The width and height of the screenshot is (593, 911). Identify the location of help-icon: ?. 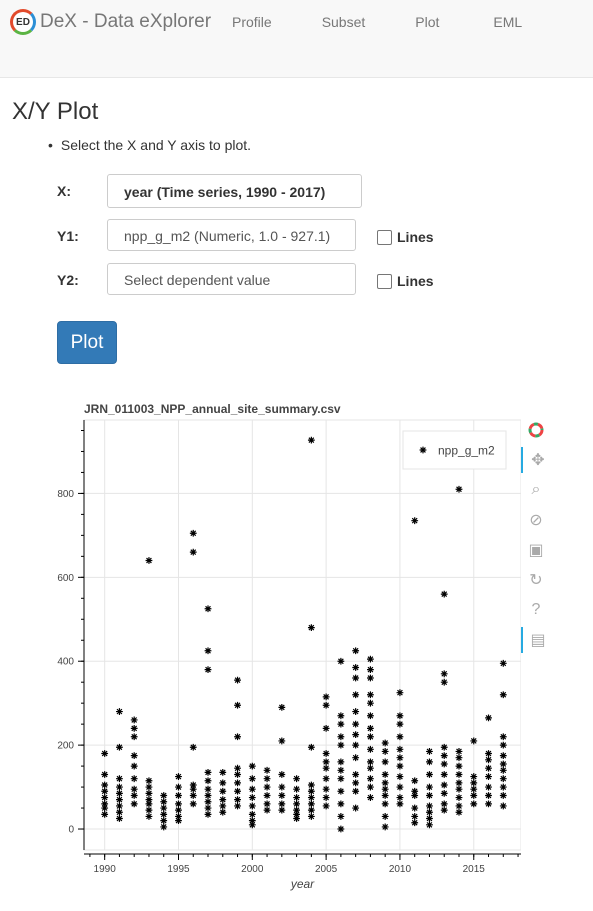
(536, 609).